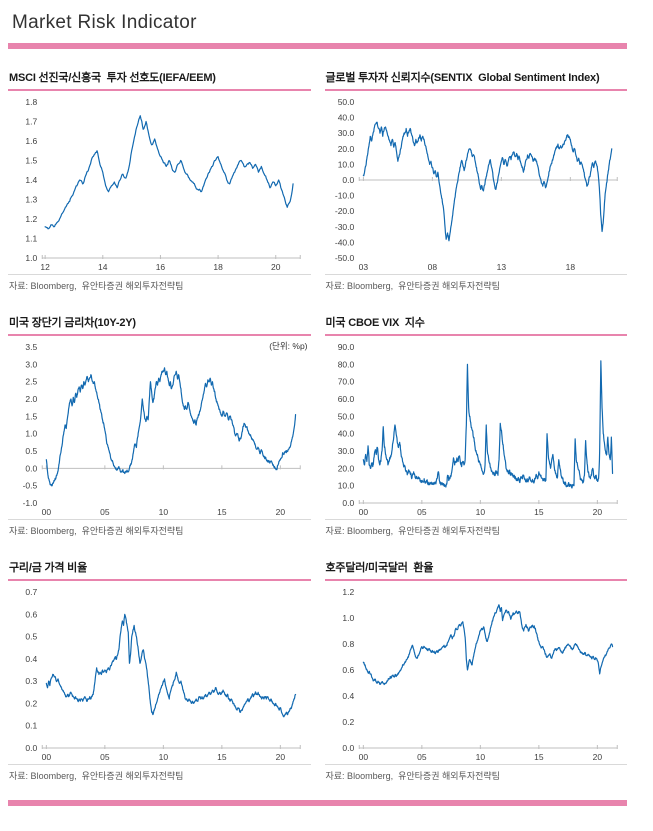  What do you see at coordinates (159, 80) in the screenshot?
I see `chart-title: MSCI 선진국/신흥국 투자 선호도(IEFA/EEM)` at bounding box center [159, 80].